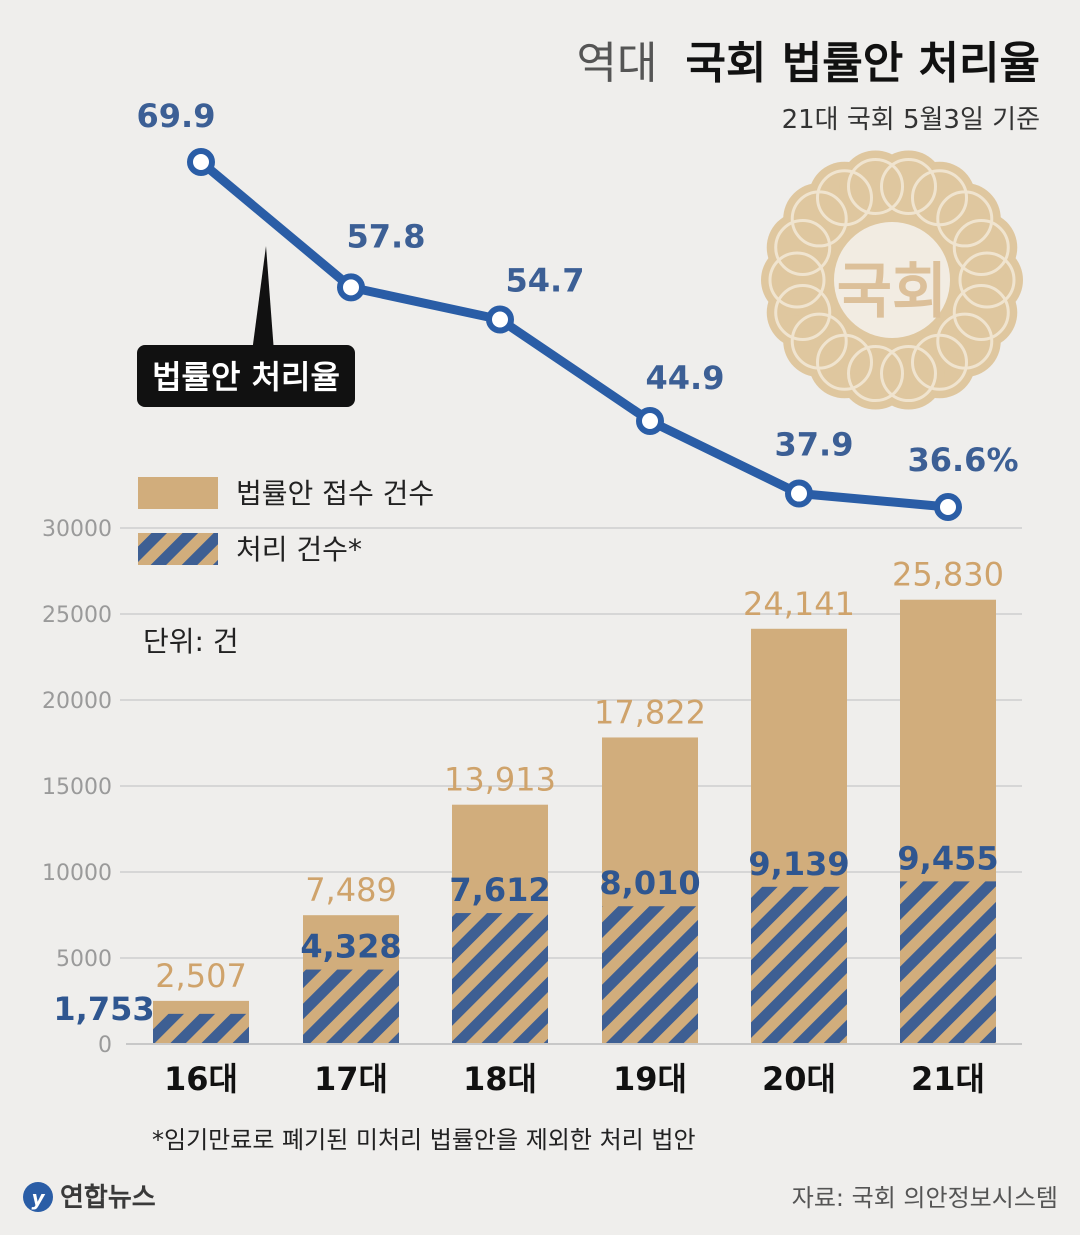 This screenshot has height=1235, width=1080. What do you see at coordinates (500, 1079) in the screenshot?
I see `x-tick-label: 18대` at bounding box center [500, 1079].